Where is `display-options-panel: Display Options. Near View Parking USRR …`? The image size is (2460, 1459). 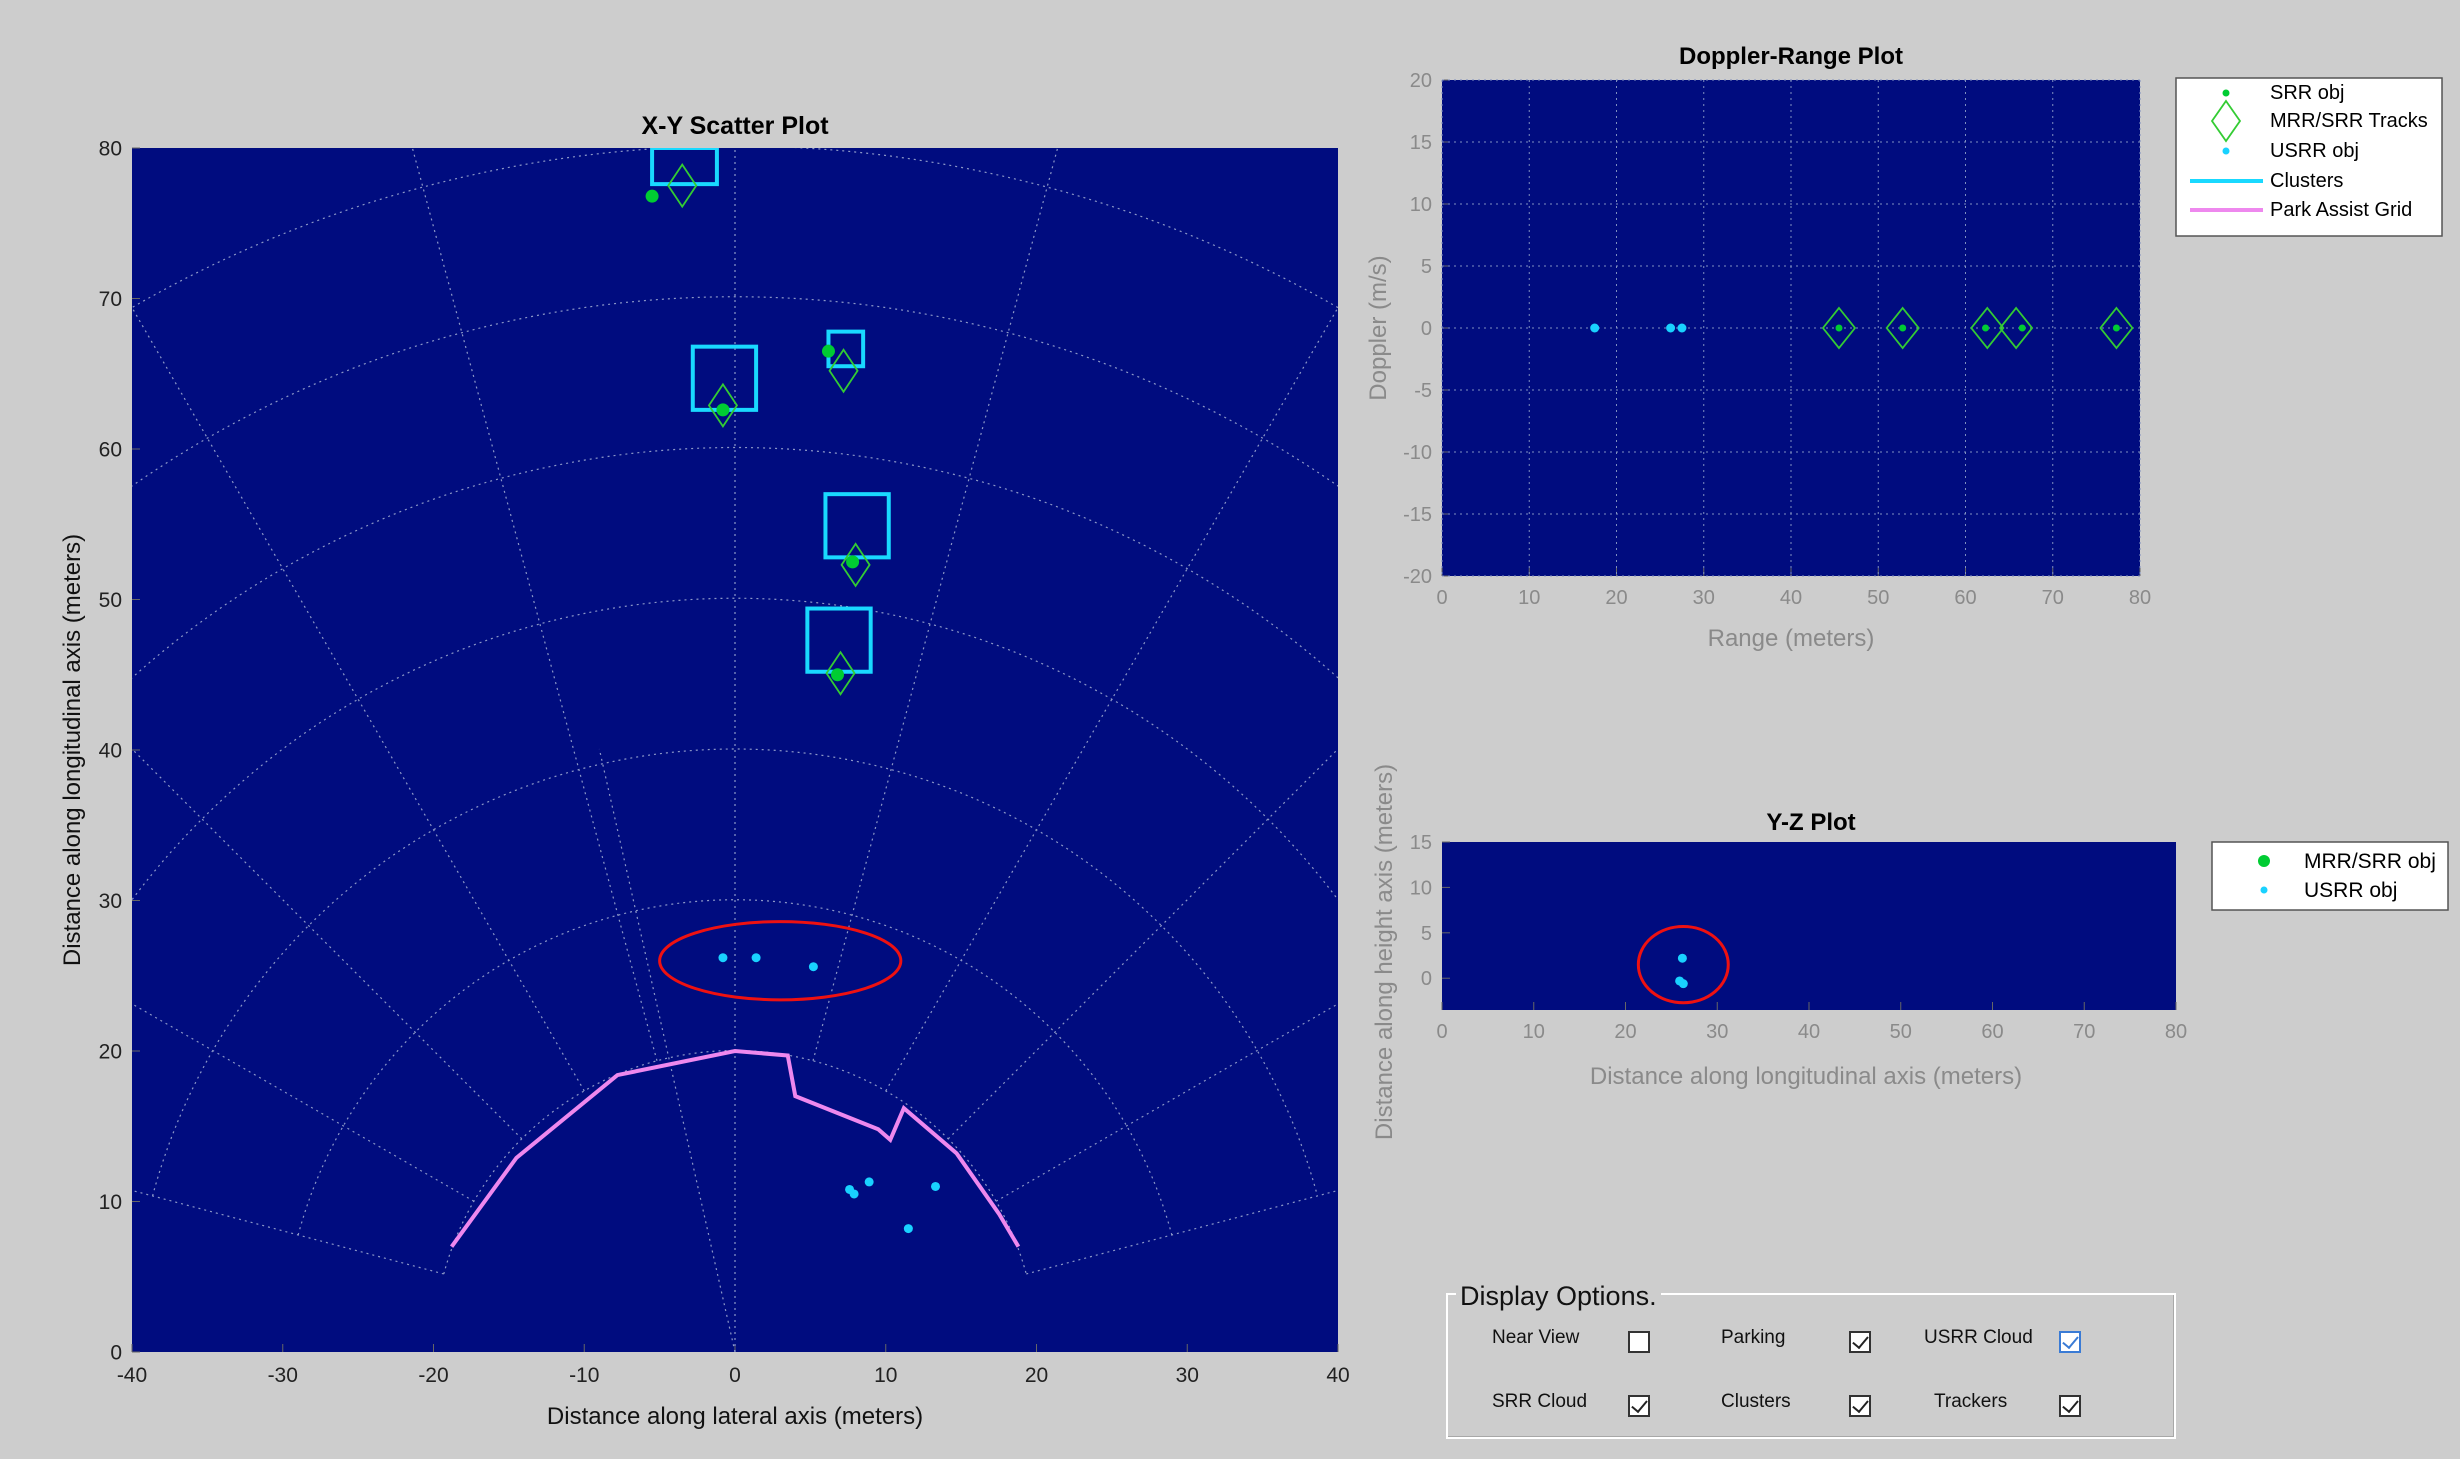 display-options-panel: Display Options. Near View Parking USRR … is located at coordinates (1811, 1360).